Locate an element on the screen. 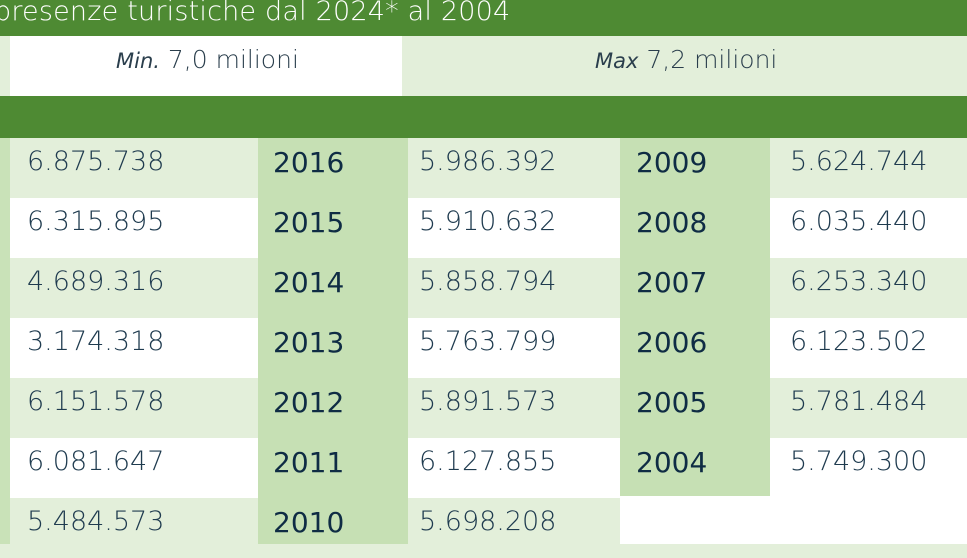 The width and height of the screenshot is (967, 558). table-title: presenze turistiche dal 2024* al 2004 is located at coordinates (255, 13).